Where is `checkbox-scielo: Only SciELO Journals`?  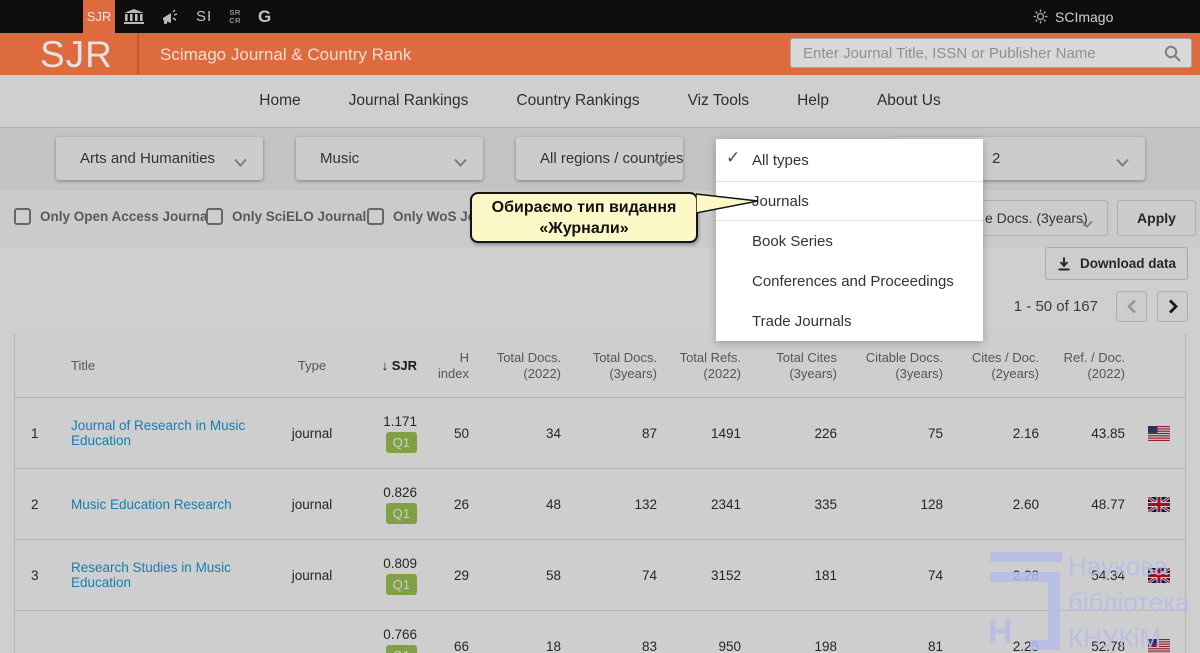 checkbox-scielo: Only SciELO Journals is located at coordinates (290, 216).